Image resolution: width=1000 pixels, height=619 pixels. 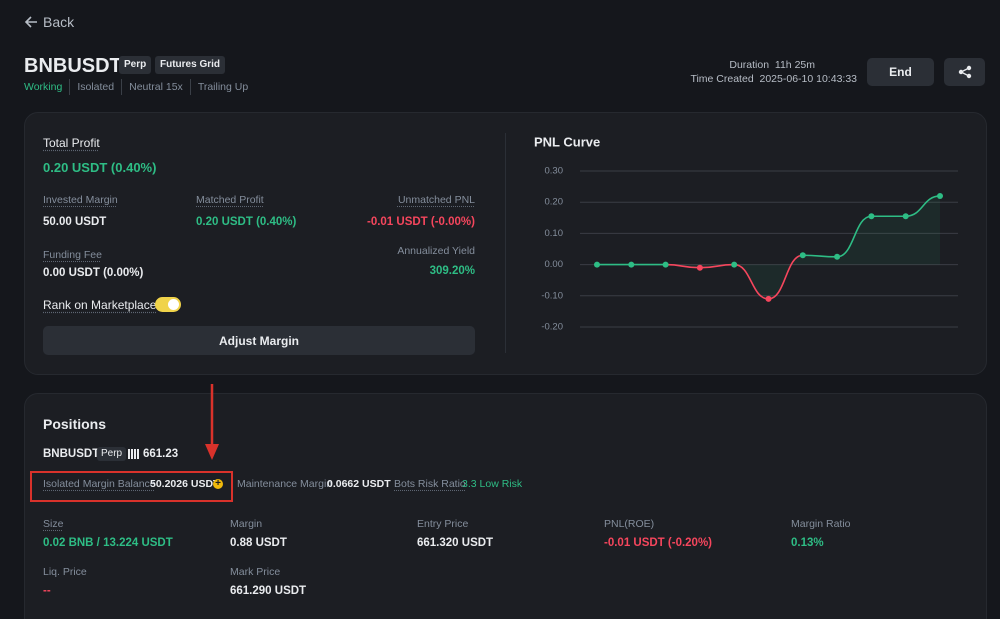 I want to click on label: Bots Risk Ratio, so click(x=430, y=484).